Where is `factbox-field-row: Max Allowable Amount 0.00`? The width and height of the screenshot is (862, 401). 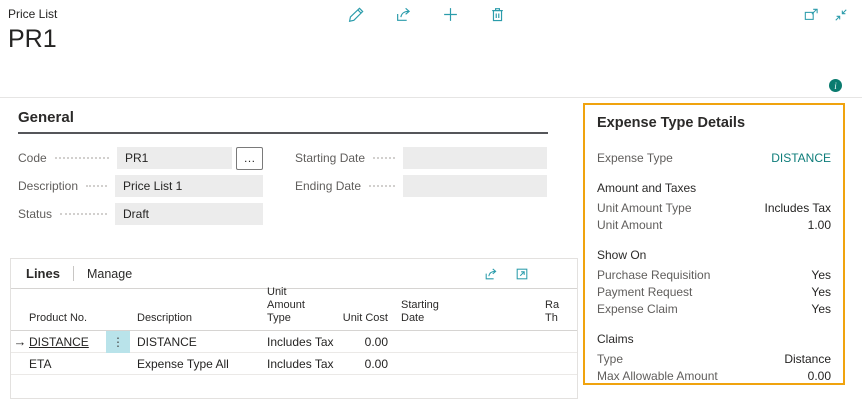
factbox-field-row: Max Allowable Amount 0.00 is located at coordinates (714, 375).